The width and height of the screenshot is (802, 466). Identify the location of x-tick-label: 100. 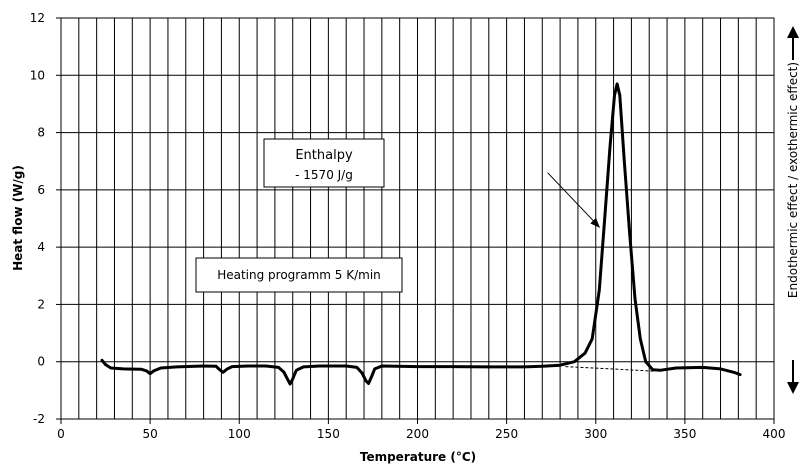
(239, 434).